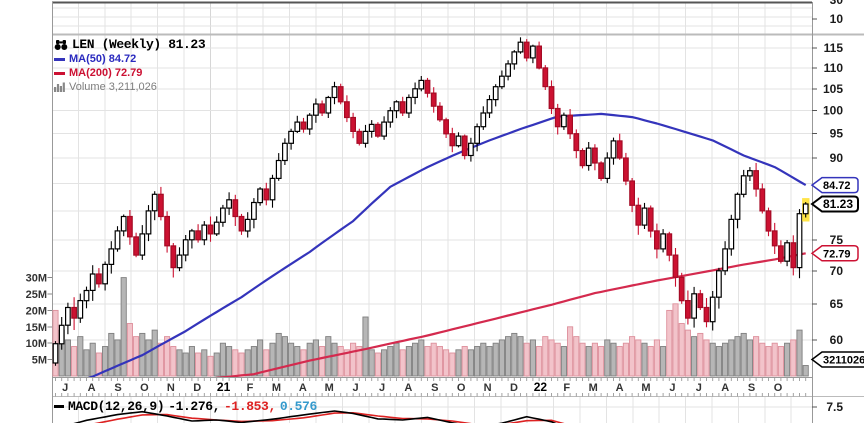  I want to click on svg-text: 10, so click(837, 19).